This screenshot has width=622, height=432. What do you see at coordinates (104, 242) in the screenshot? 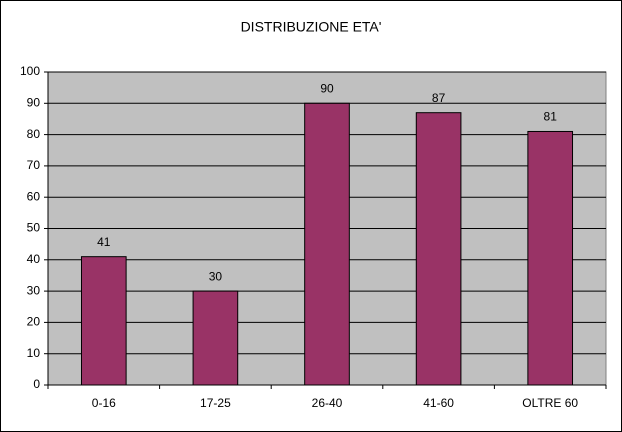
I see `data-label: 41` at bounding box center [104, 242].